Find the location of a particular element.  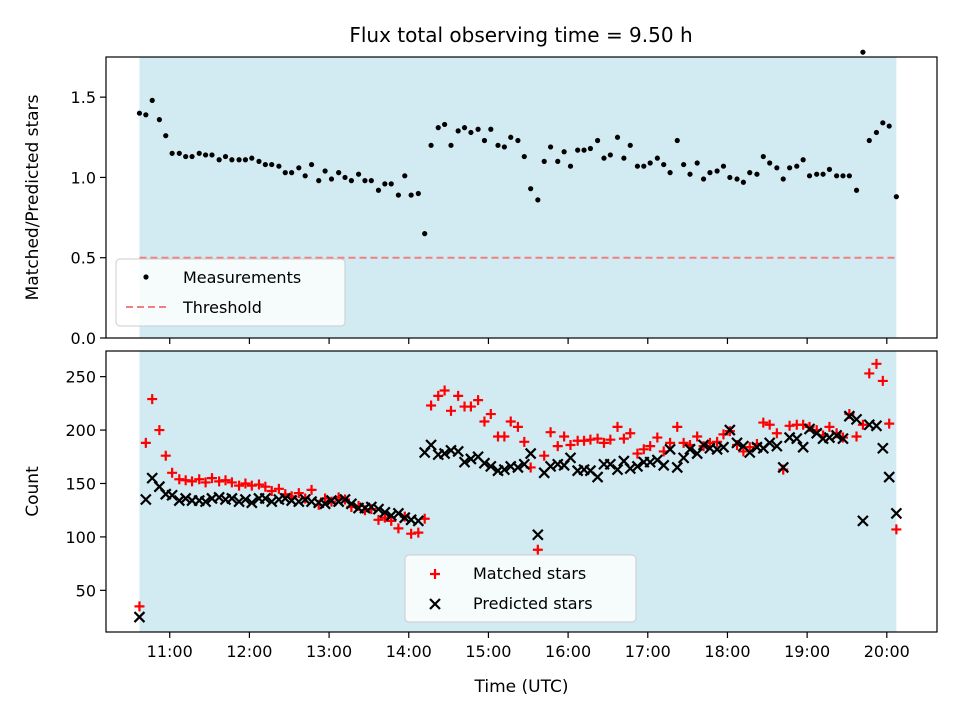

legend-label-threshold: Threshold is located at coordinates (222, 307).